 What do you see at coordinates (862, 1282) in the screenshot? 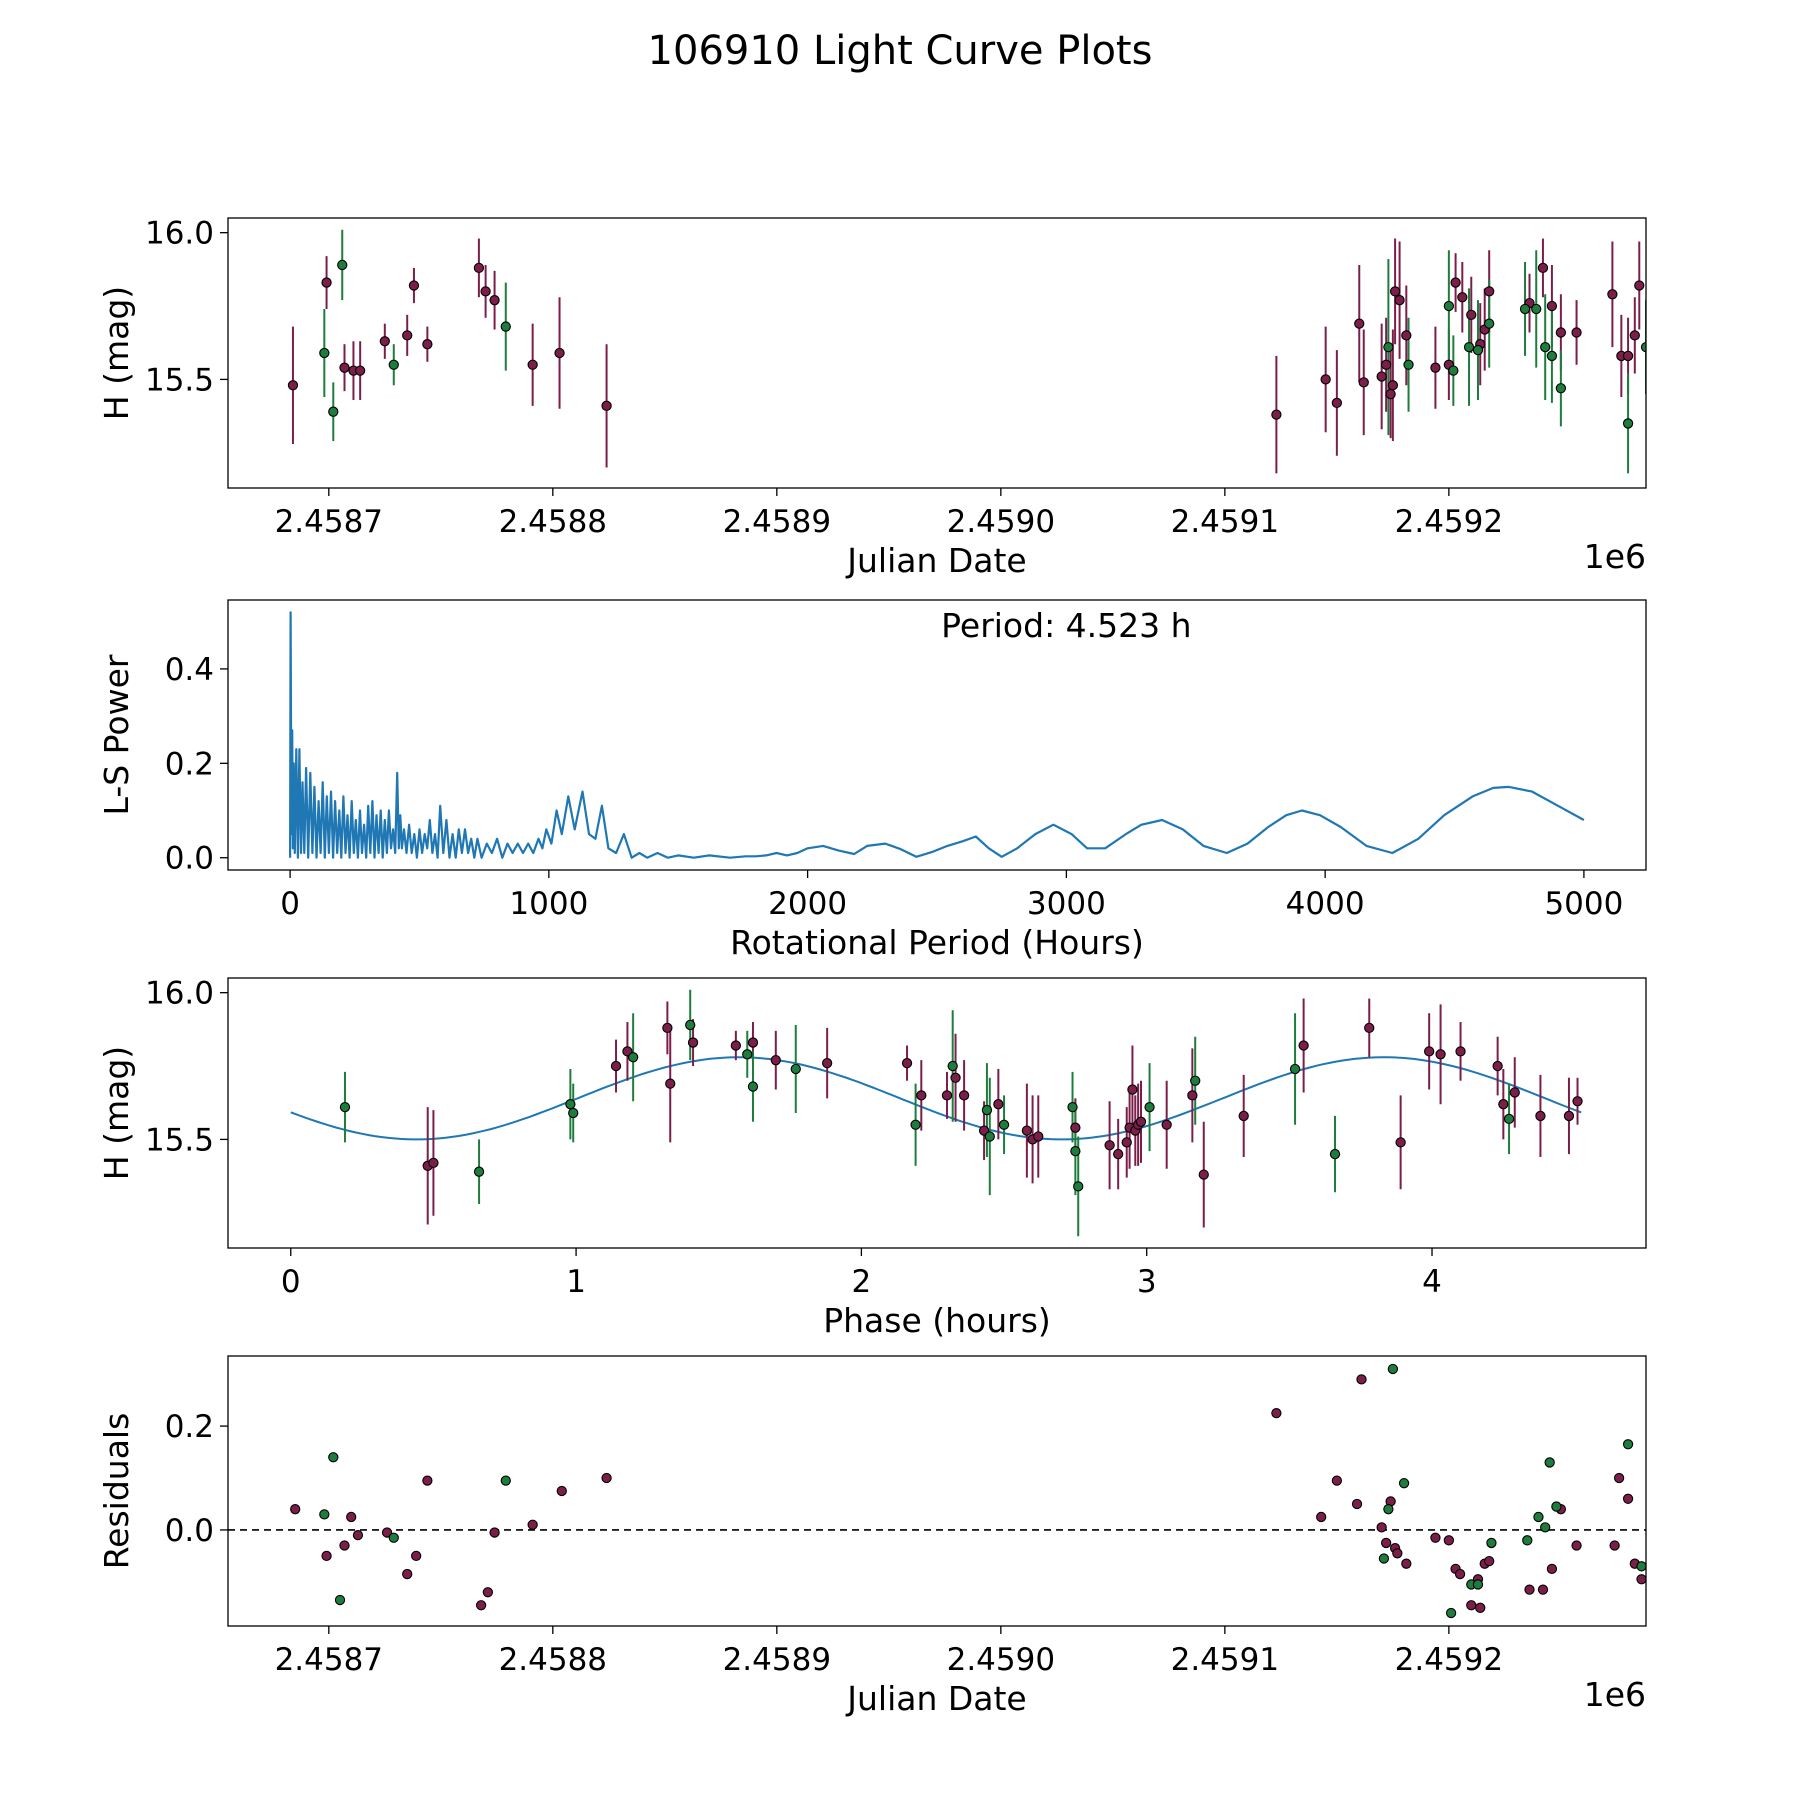
I see `phased-xtick-label: 2` at bounding box center [862, 1282].